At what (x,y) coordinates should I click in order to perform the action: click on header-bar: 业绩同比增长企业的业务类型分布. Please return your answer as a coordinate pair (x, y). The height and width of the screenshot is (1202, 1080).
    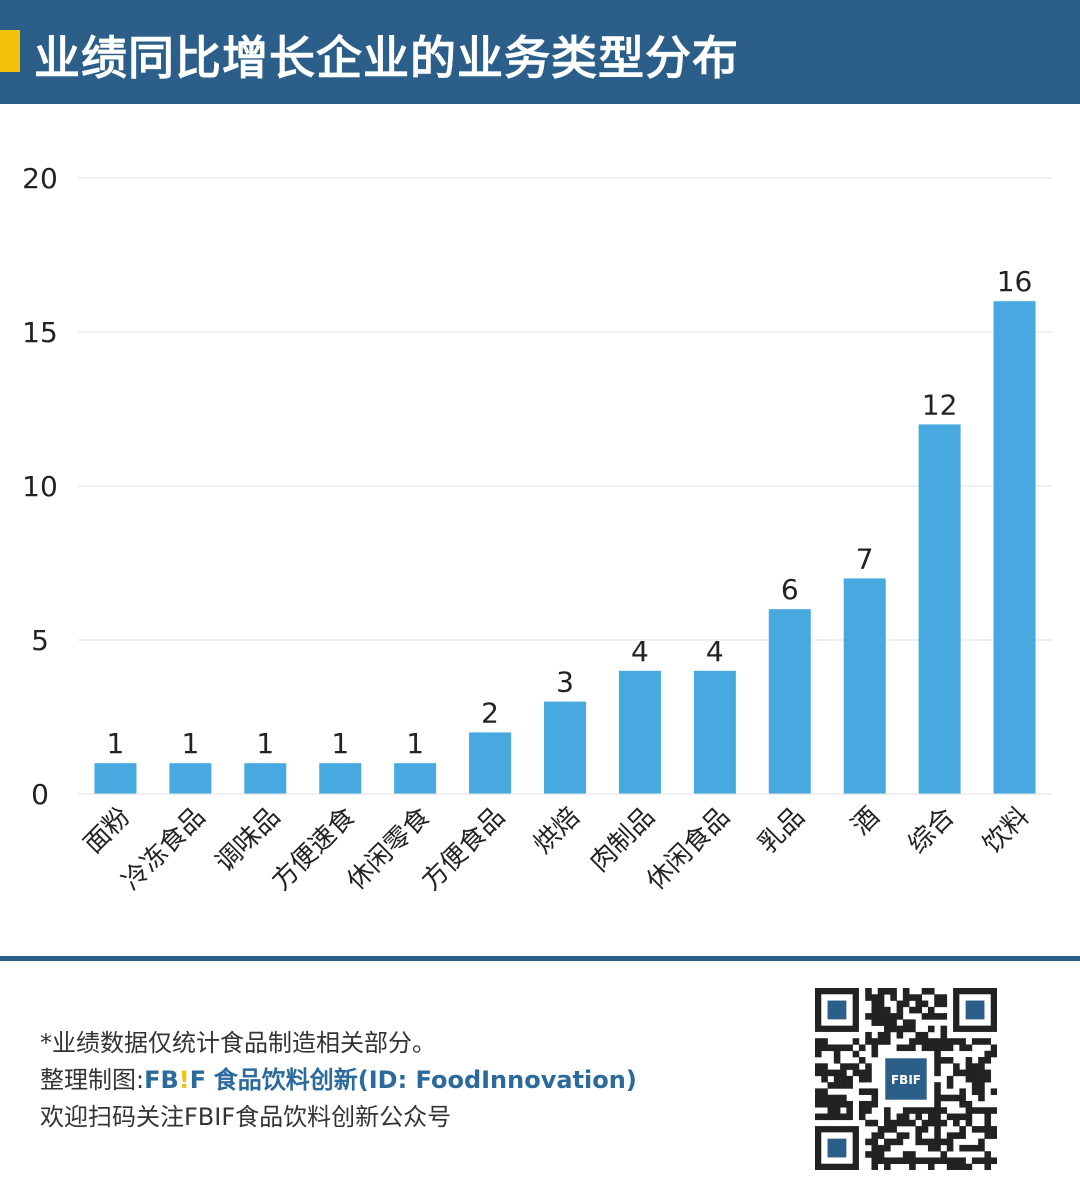
    Looking at the image, I should click on (540, 52).